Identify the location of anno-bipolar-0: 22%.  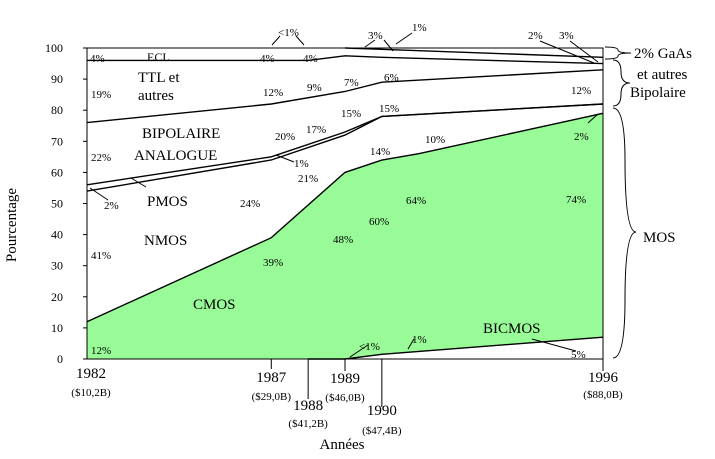
(101, 158).